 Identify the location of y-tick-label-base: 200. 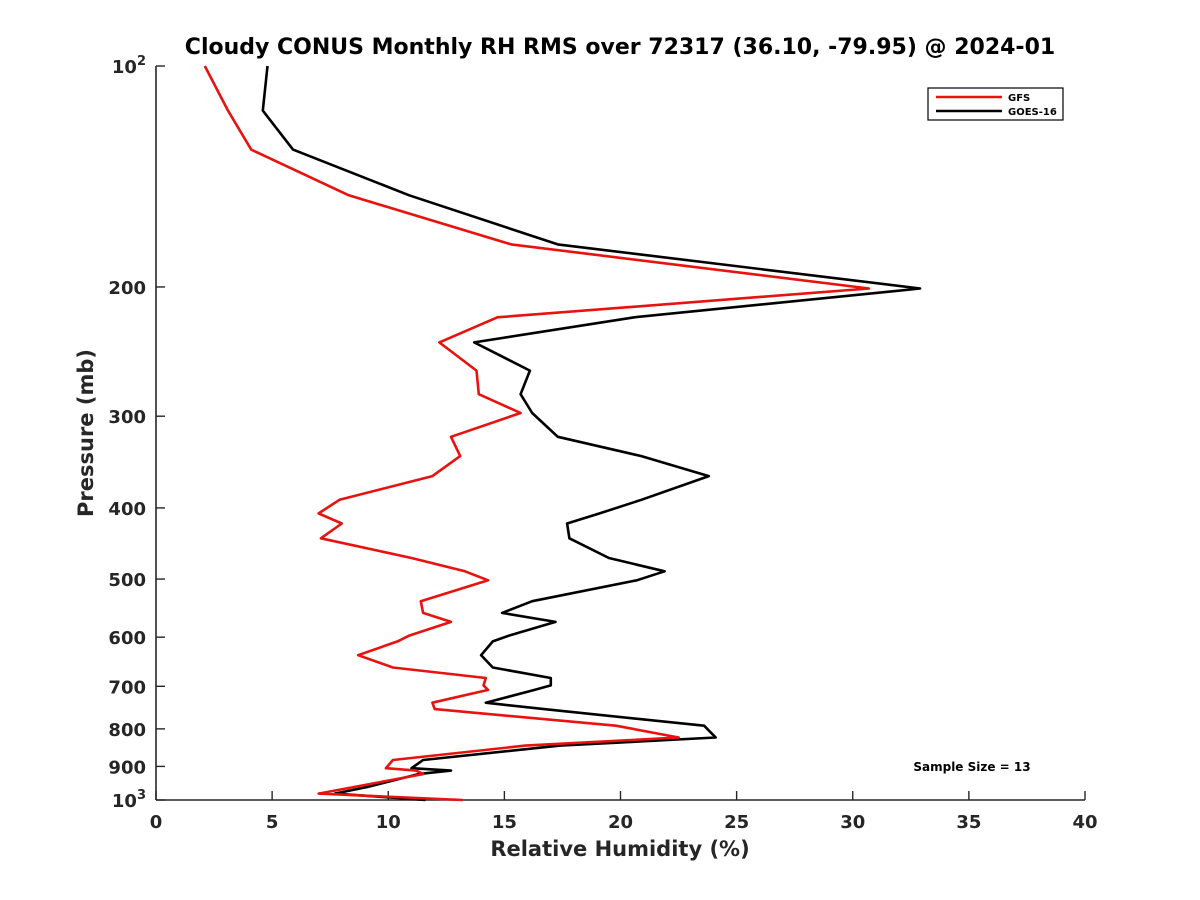
(127, 288).